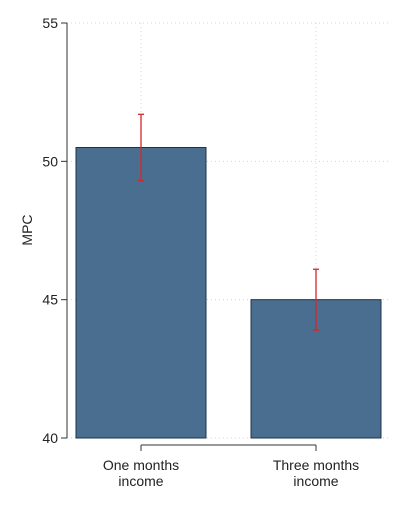 The height and width of the screenshot is (507, 405). I want to click on x-tick-label-line: Three months, so click(316, 465).